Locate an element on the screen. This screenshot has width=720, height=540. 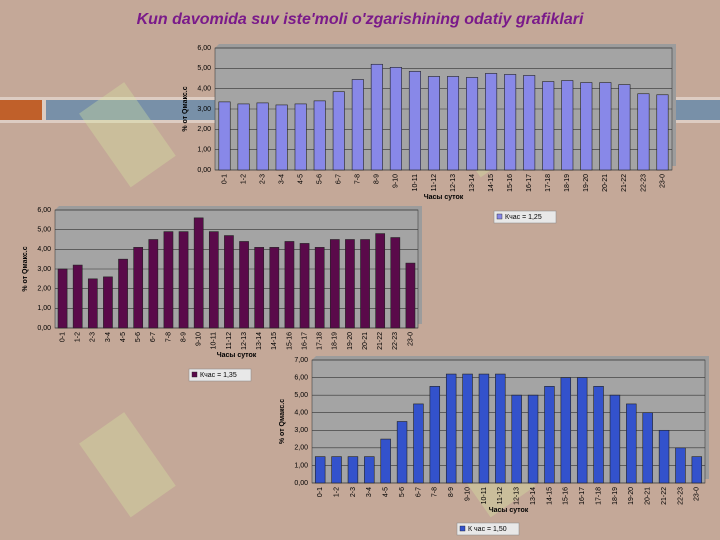
x-tick-label: 3-4 is located at coordinates (281, 179).